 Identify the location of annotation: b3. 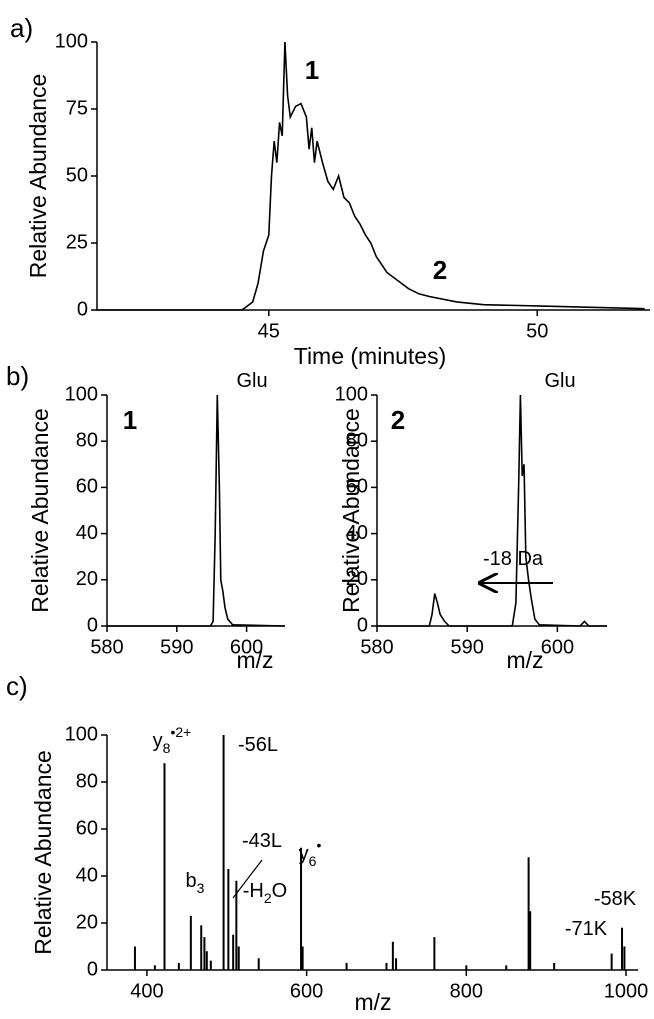
(195, 882).